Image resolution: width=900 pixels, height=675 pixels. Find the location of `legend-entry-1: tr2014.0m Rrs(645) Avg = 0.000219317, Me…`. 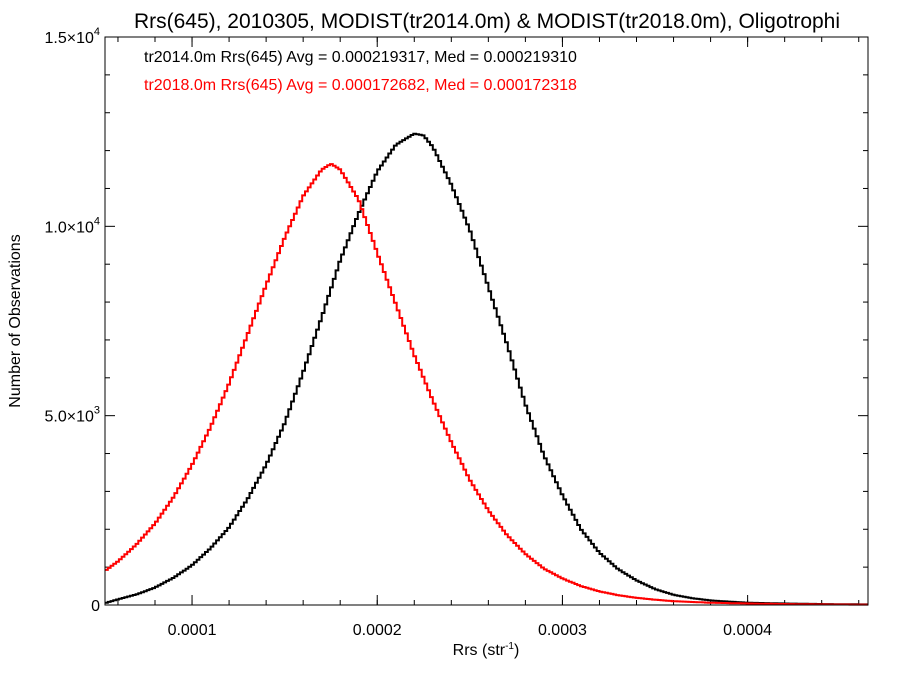

legend-entry-1: tr2014.0m Rrs(645) Avg = 0.000219317, Me… is located at coordinates (360, 57).